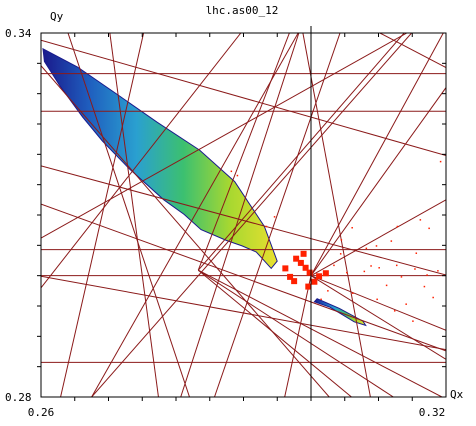  Describe the element at coordinates (41, 412) in the screenshot. I see `x-tick-label-left: 0.26` at that location.